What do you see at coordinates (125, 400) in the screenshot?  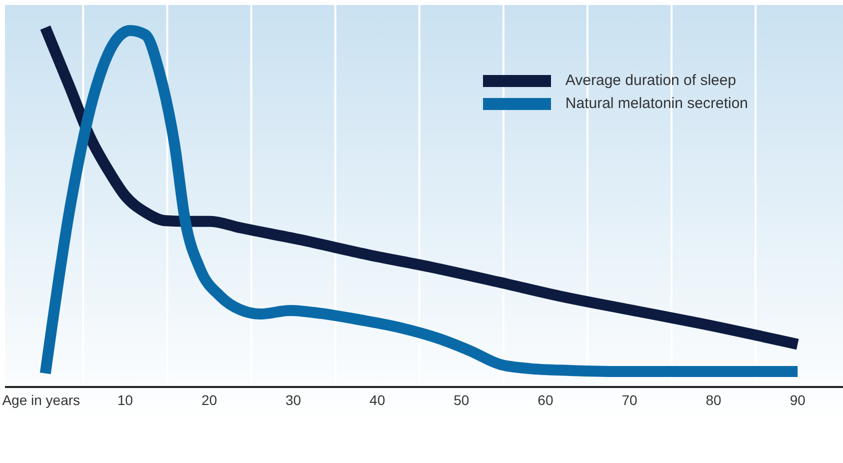 I see `x-tick-label: 10` at bounding box center [125, 400].